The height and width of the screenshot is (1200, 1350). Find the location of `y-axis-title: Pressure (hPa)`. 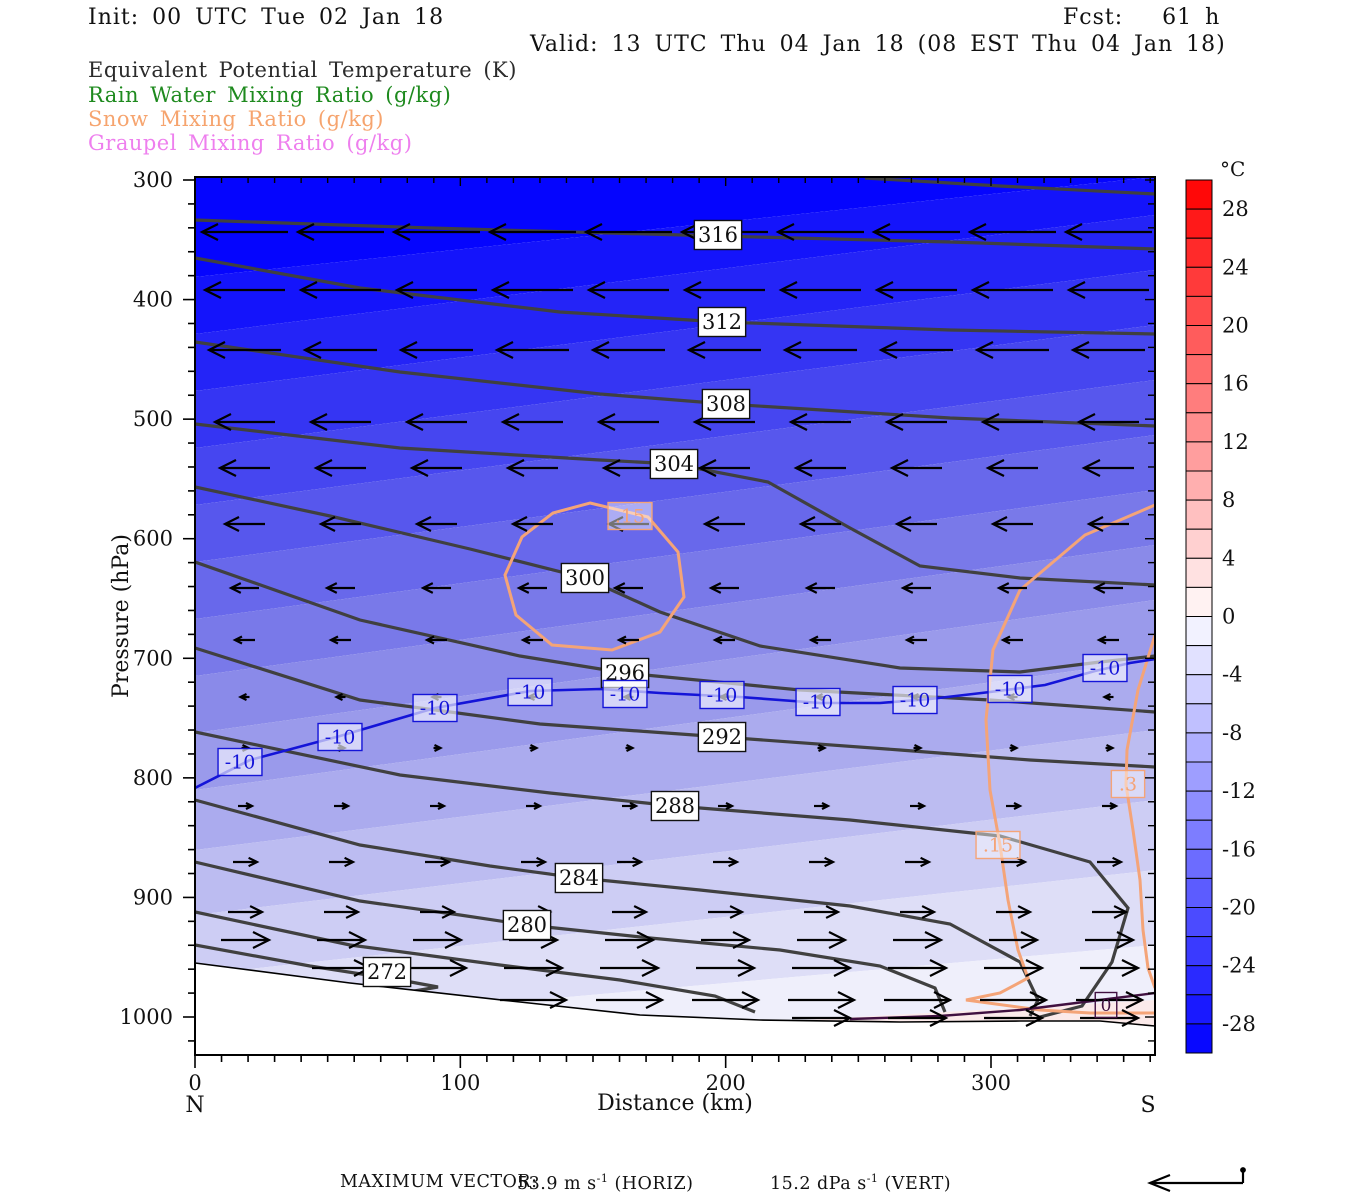

y-axis-title: Pressure (hPa) is located at coordinates (121, 616).